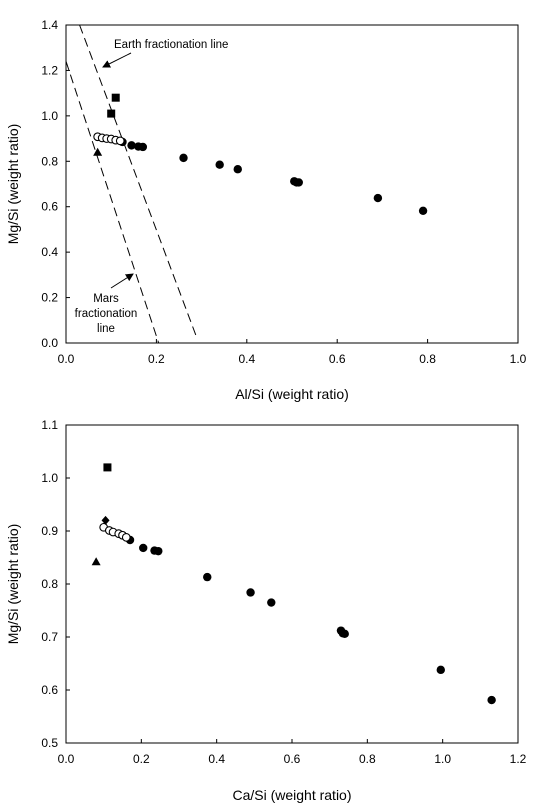  What do you see at coordinates (49, 425) in the screenshot?
I see `y-tick-label: 1.1` at bounding box center [49, 425].